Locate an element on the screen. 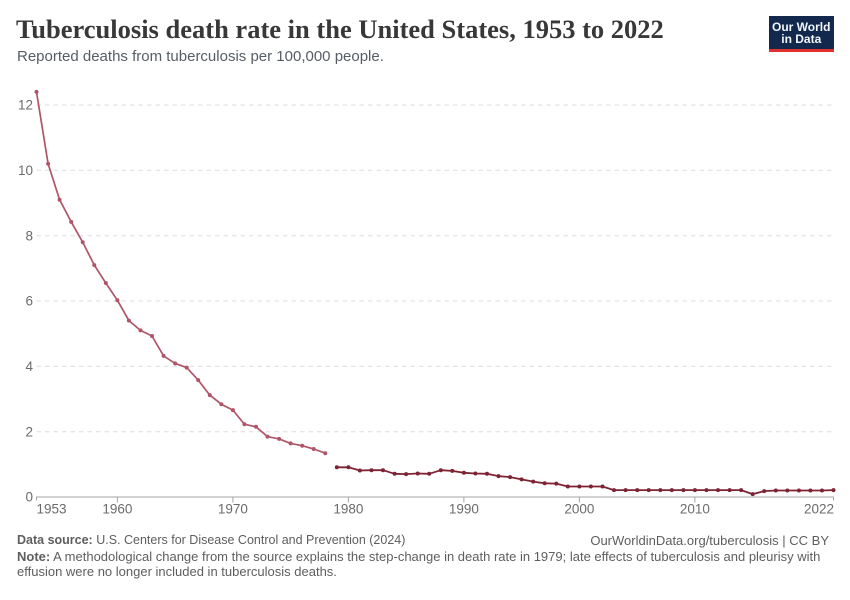  svg-text: 2022 is located at coordinates (819, 509).